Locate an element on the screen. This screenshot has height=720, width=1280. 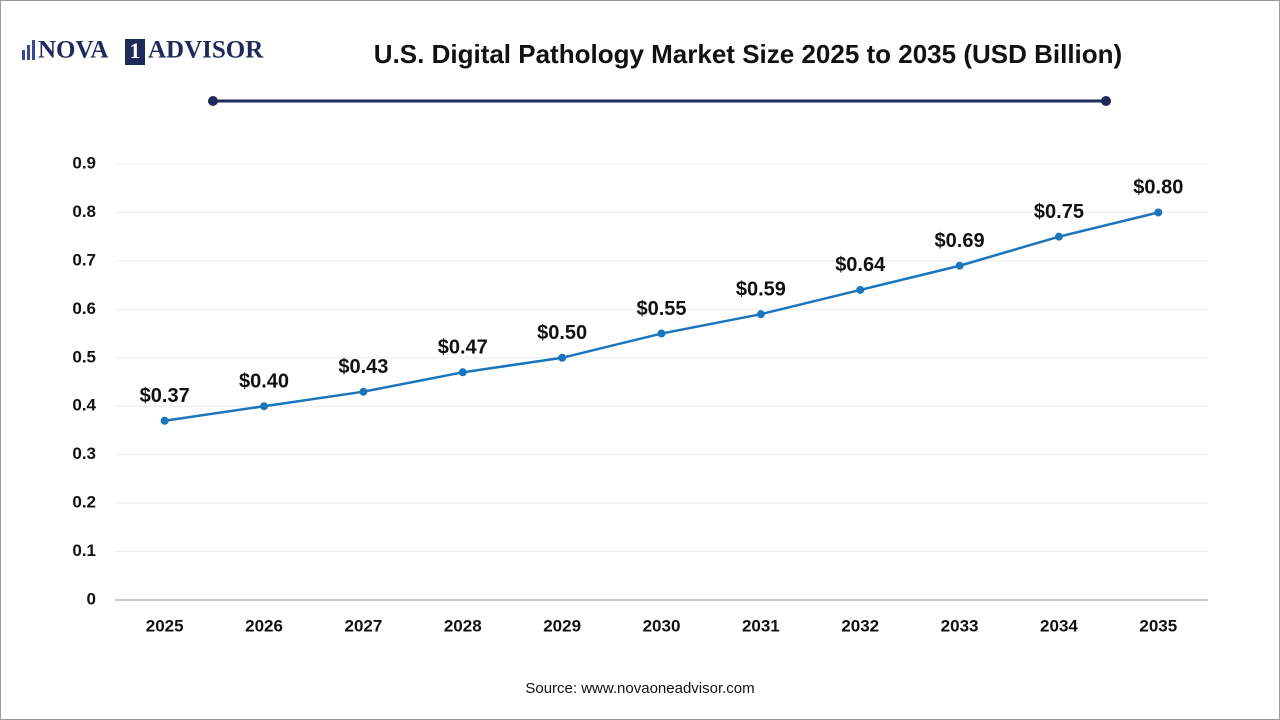
x-tick-label: 2034 is located at coordinates (1059, 625).